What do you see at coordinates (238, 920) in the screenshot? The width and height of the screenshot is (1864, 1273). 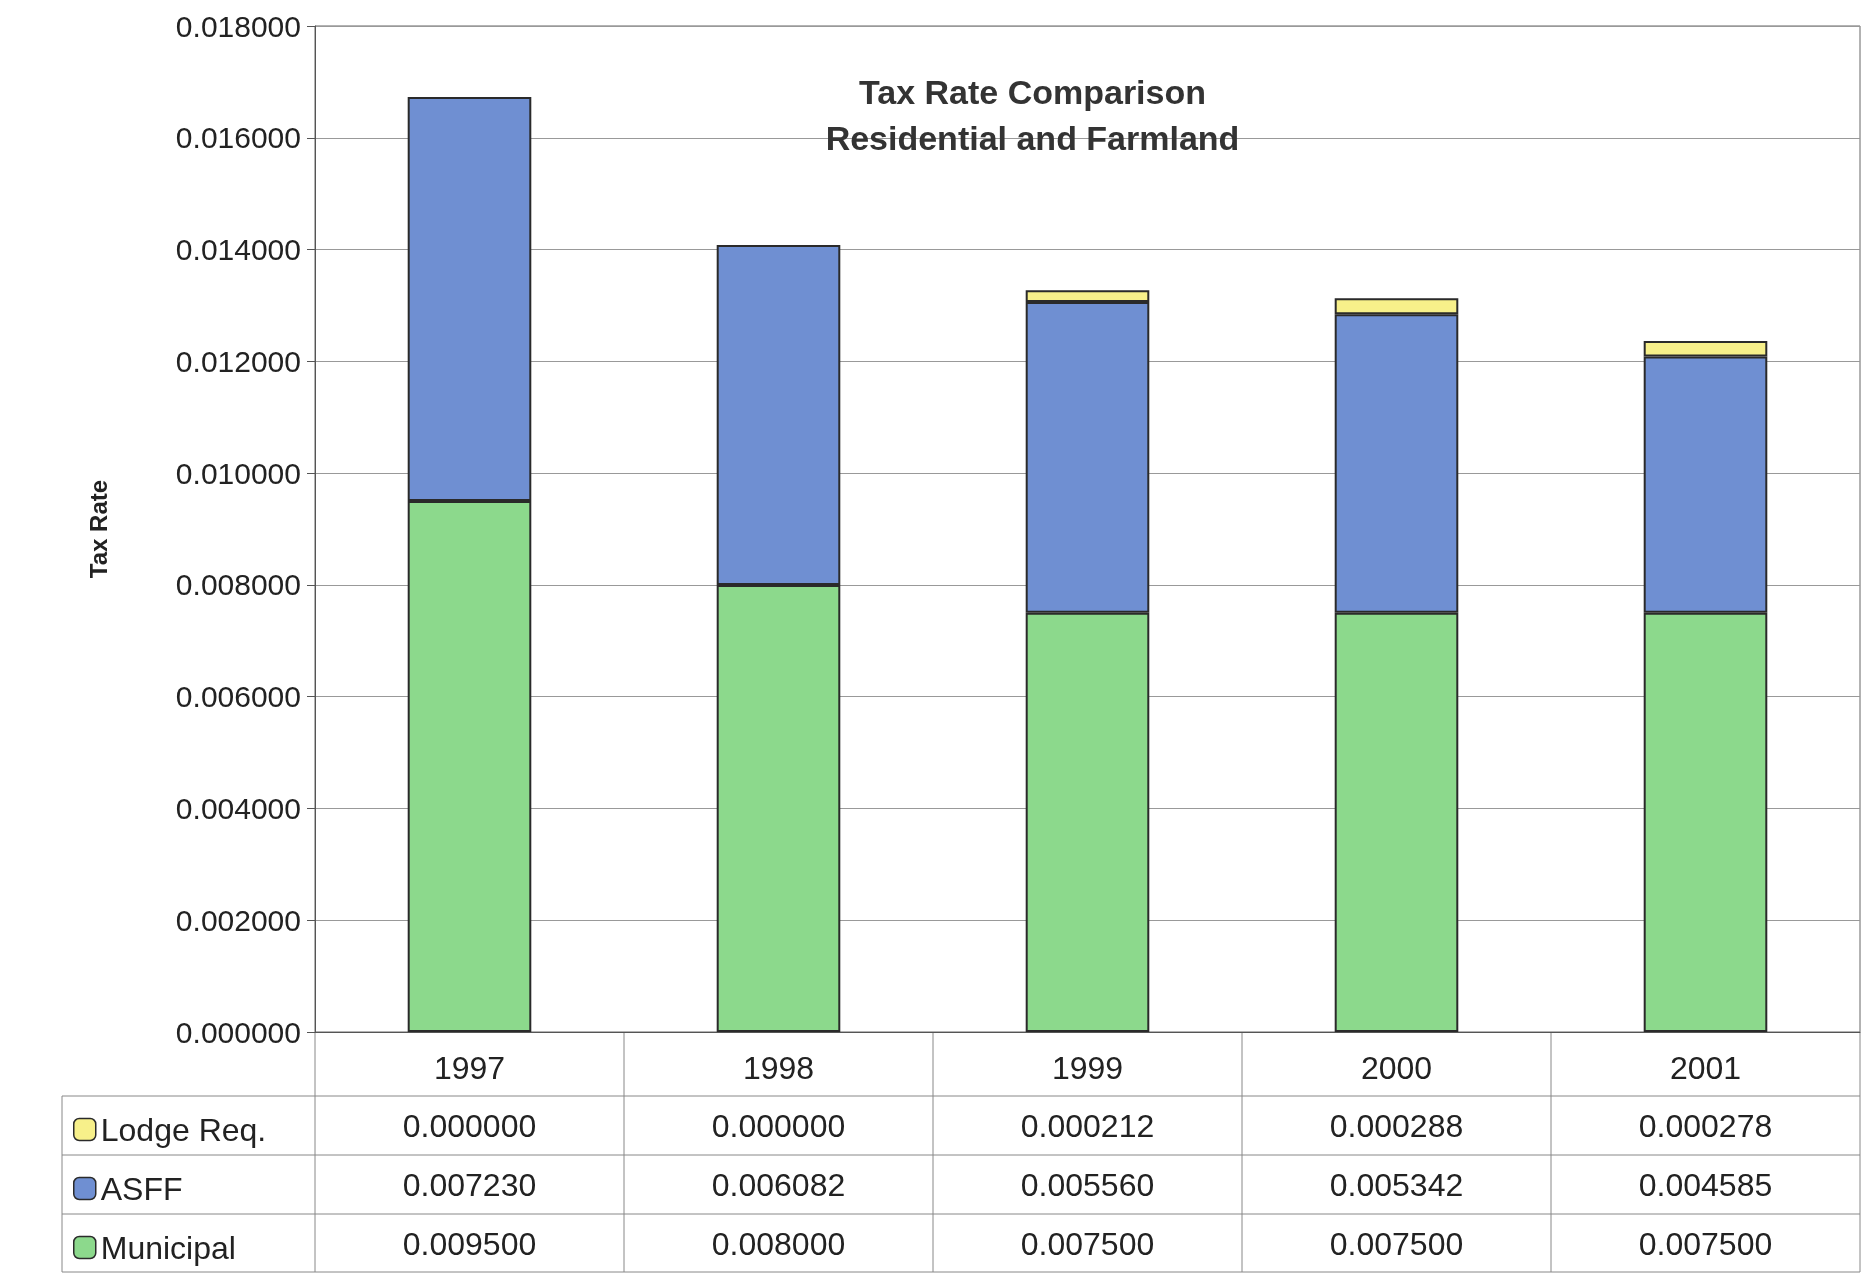 I see `y-tick-label: 0.002000` at bounding box center [238, 920].